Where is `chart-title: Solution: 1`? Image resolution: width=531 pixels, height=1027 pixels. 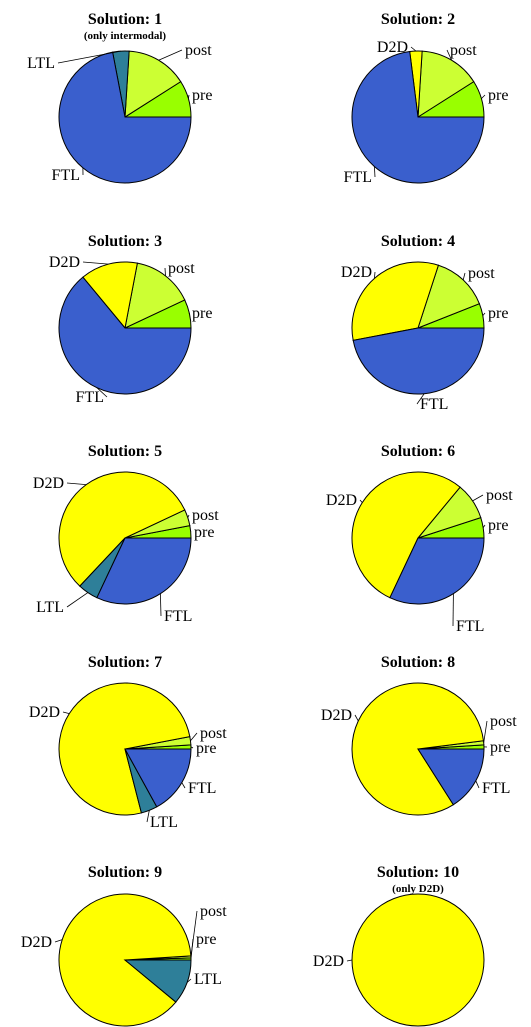 chart-title: Solution: 1 is located at coordinates (125, 19).